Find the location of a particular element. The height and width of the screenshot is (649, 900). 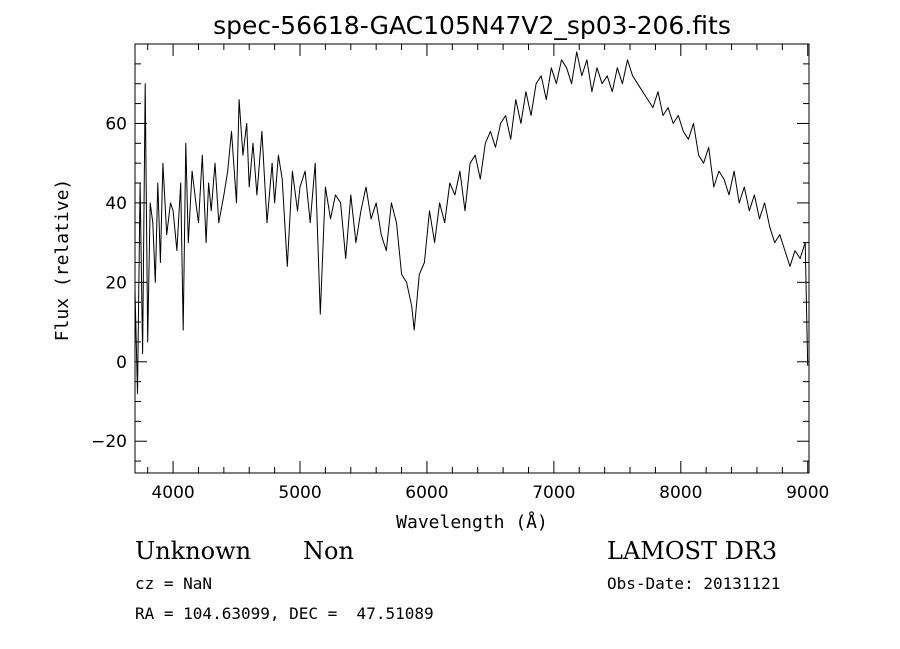

x-tick-label: 5000 is located at coordinates (299, 493).